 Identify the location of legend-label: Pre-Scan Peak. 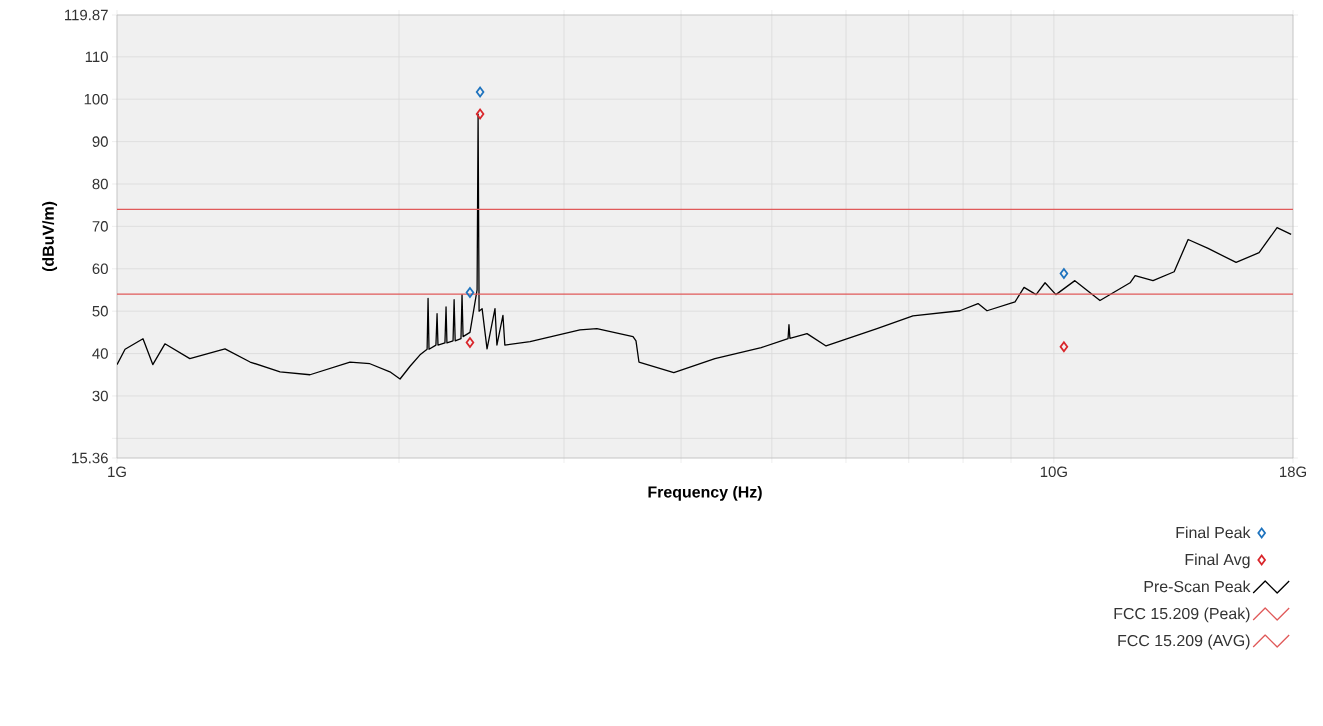
(1197, 586).